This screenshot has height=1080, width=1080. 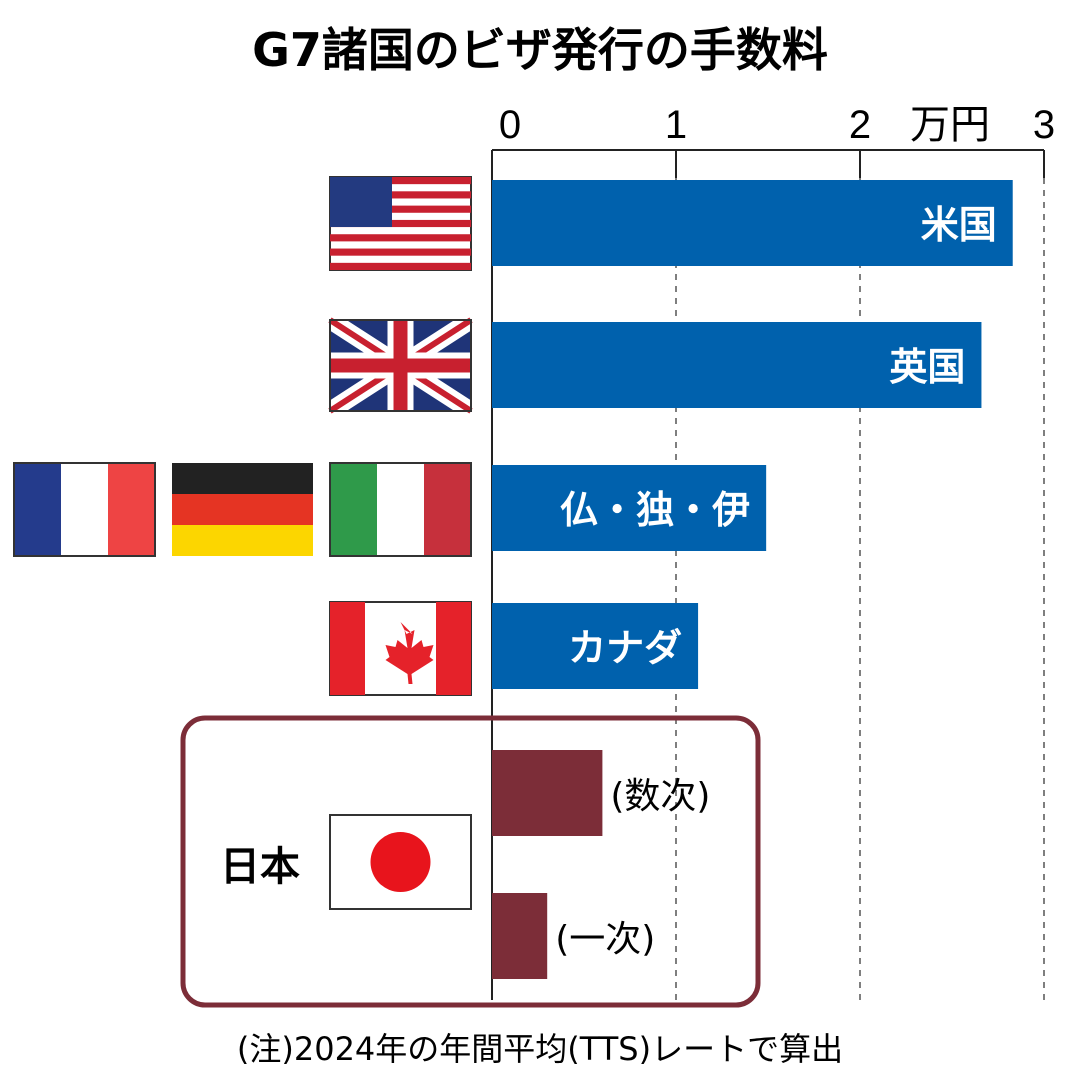 I want to click on france-flag, so click(x=84, y=509).